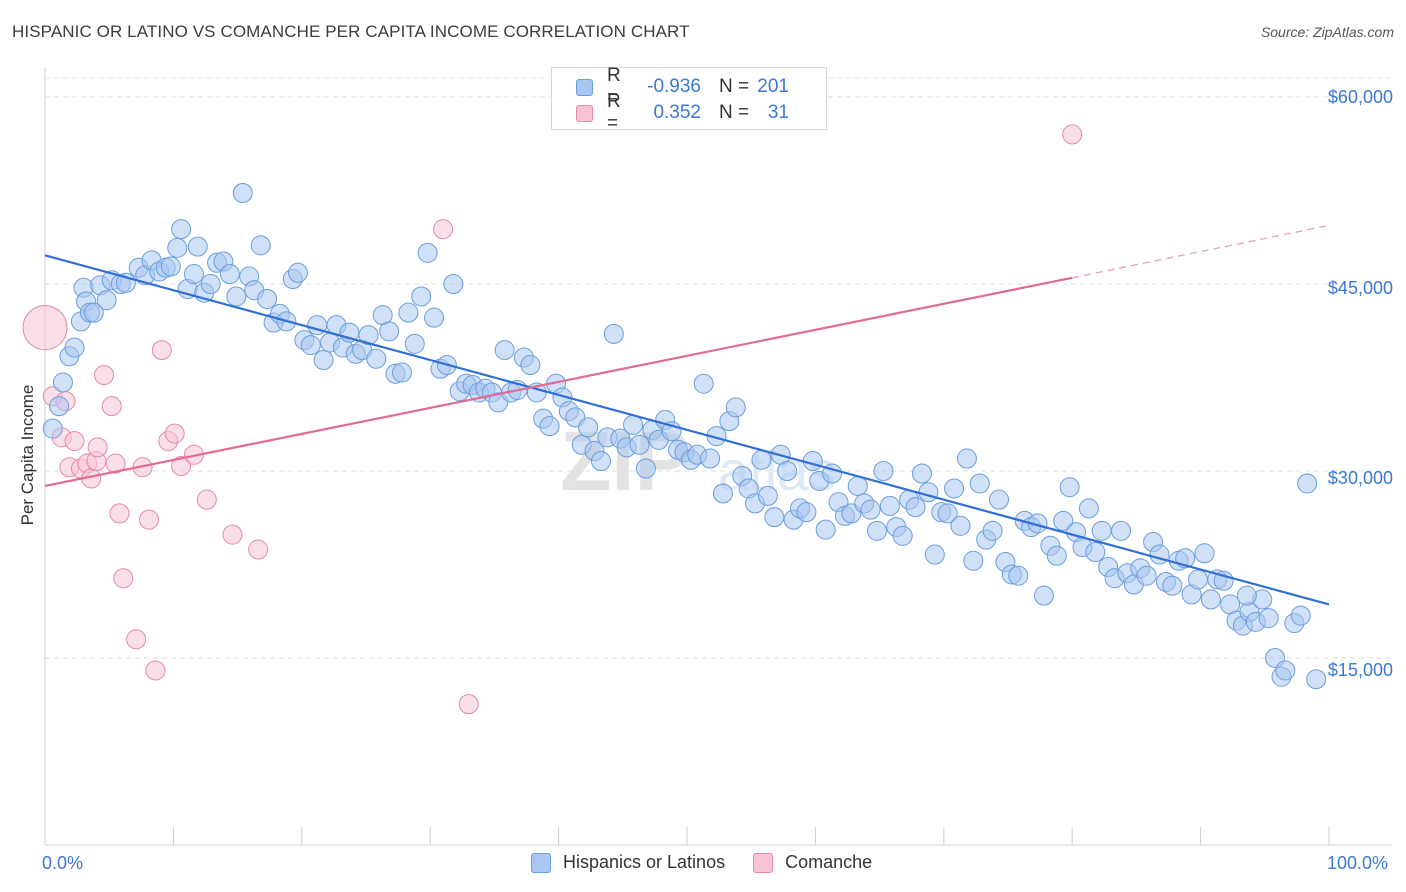  Describe the element at coordinates (829, 862) in the screenshot. I see `legend-label: Comanche` at that location.